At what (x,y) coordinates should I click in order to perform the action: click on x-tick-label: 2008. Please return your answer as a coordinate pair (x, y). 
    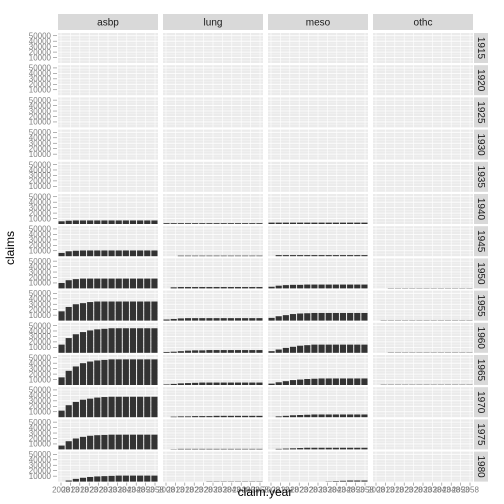
    Looking at the image, I should click on (61, 490).